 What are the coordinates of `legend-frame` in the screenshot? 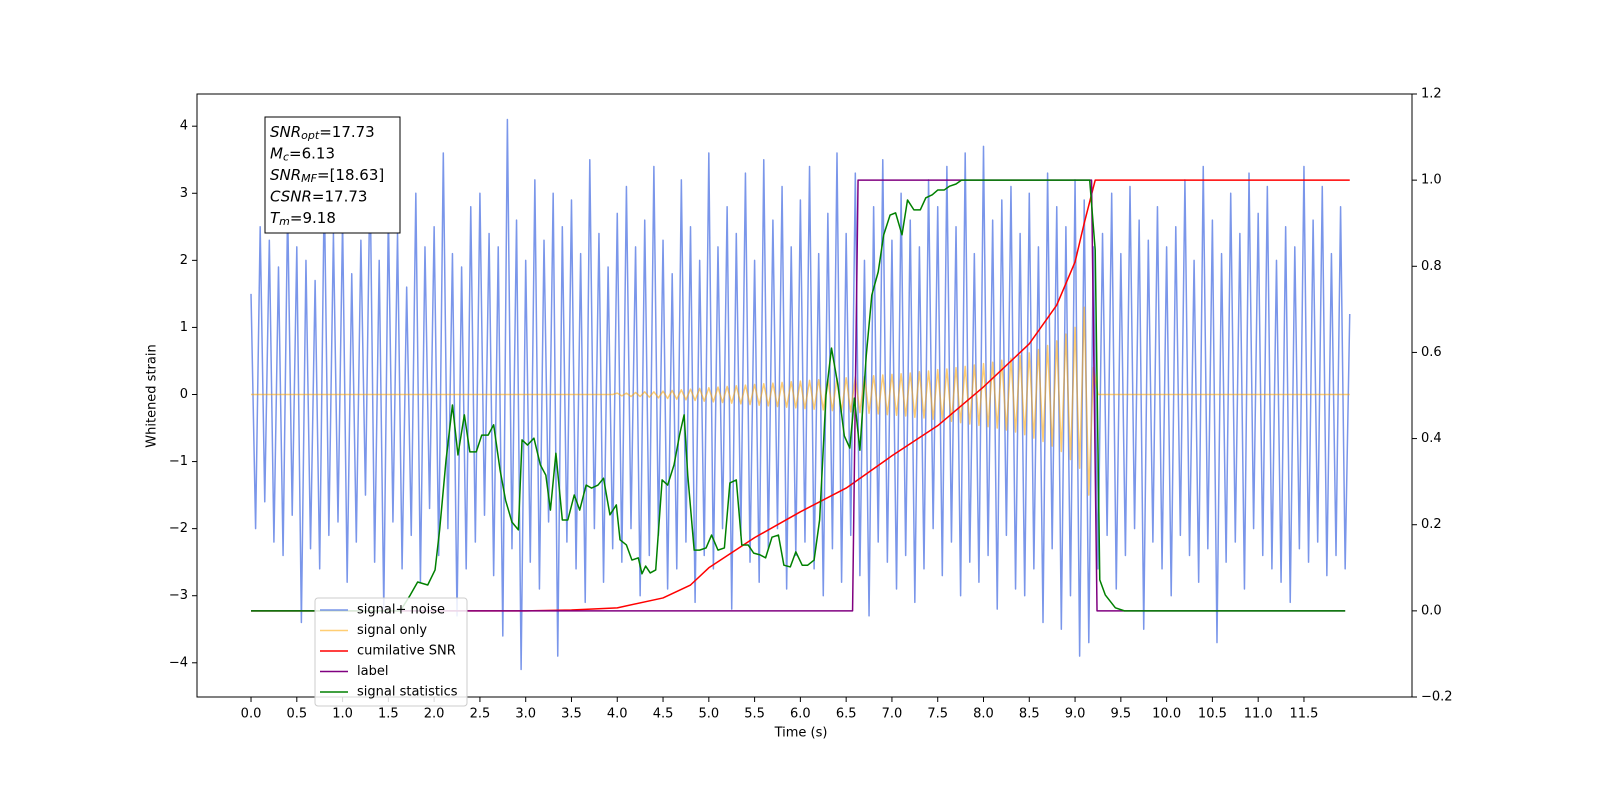 It's located at (391, 652).